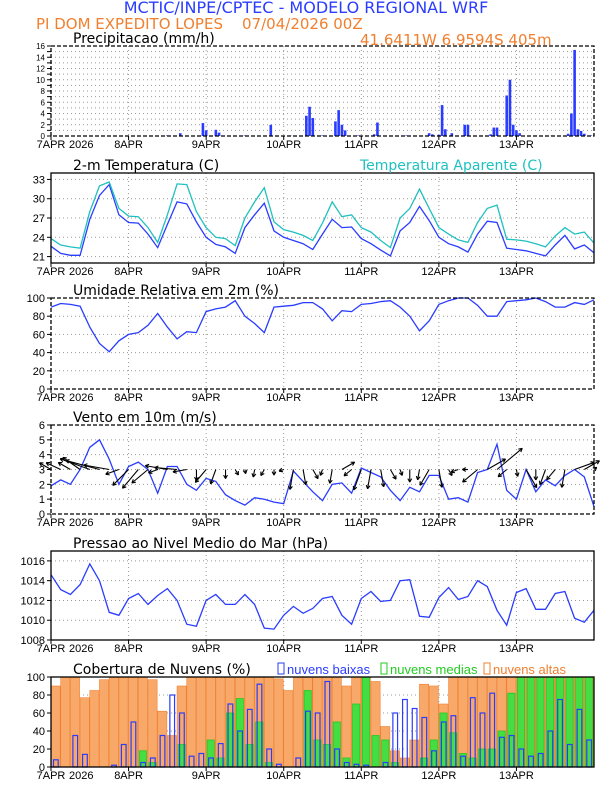 This screenshot has height=792, width=612. I want to click on series-line-speed, so click(322, 472).